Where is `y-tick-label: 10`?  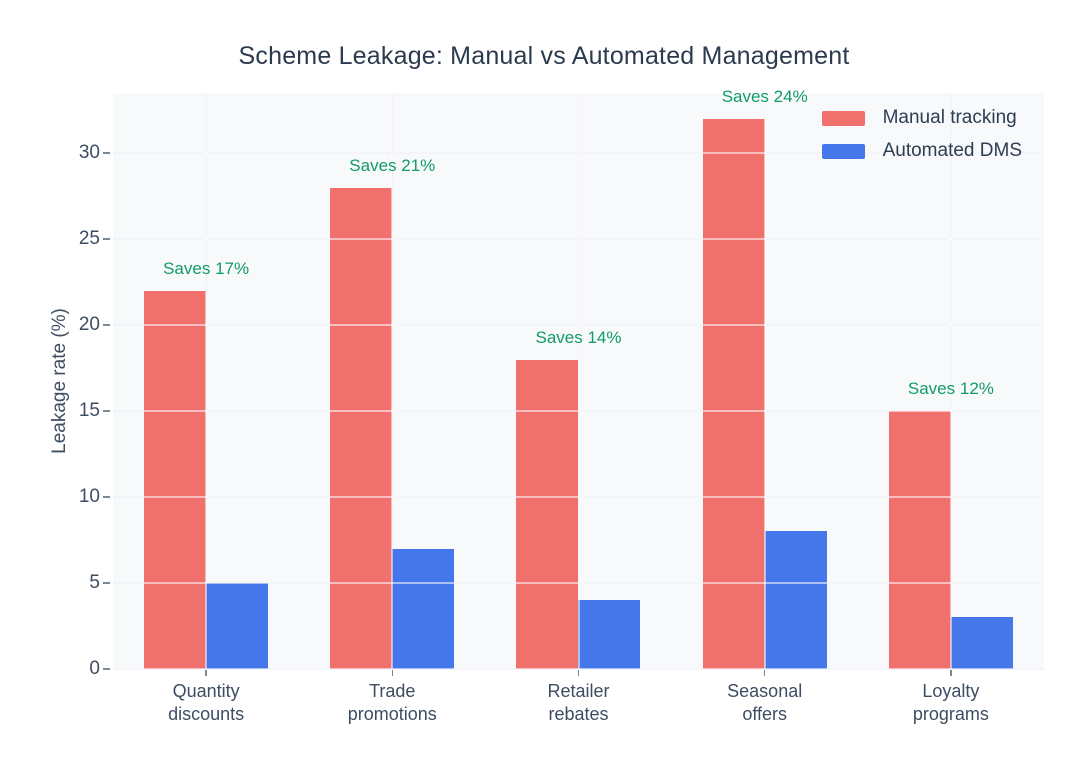
y-tick-label: 10 is located at coordinates (89, 497).